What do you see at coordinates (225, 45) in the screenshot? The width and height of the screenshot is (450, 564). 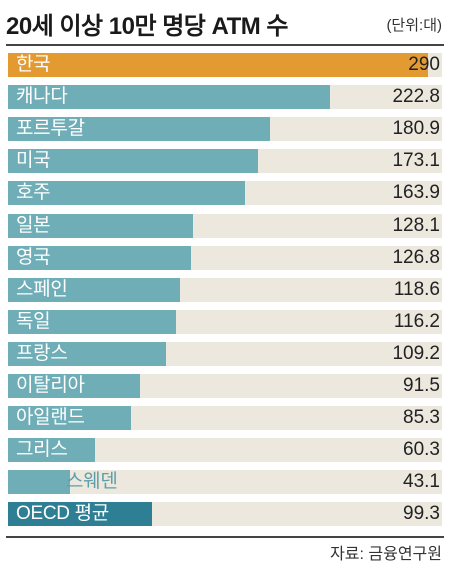 I see `top-rule` at bounding box center [225, 45].